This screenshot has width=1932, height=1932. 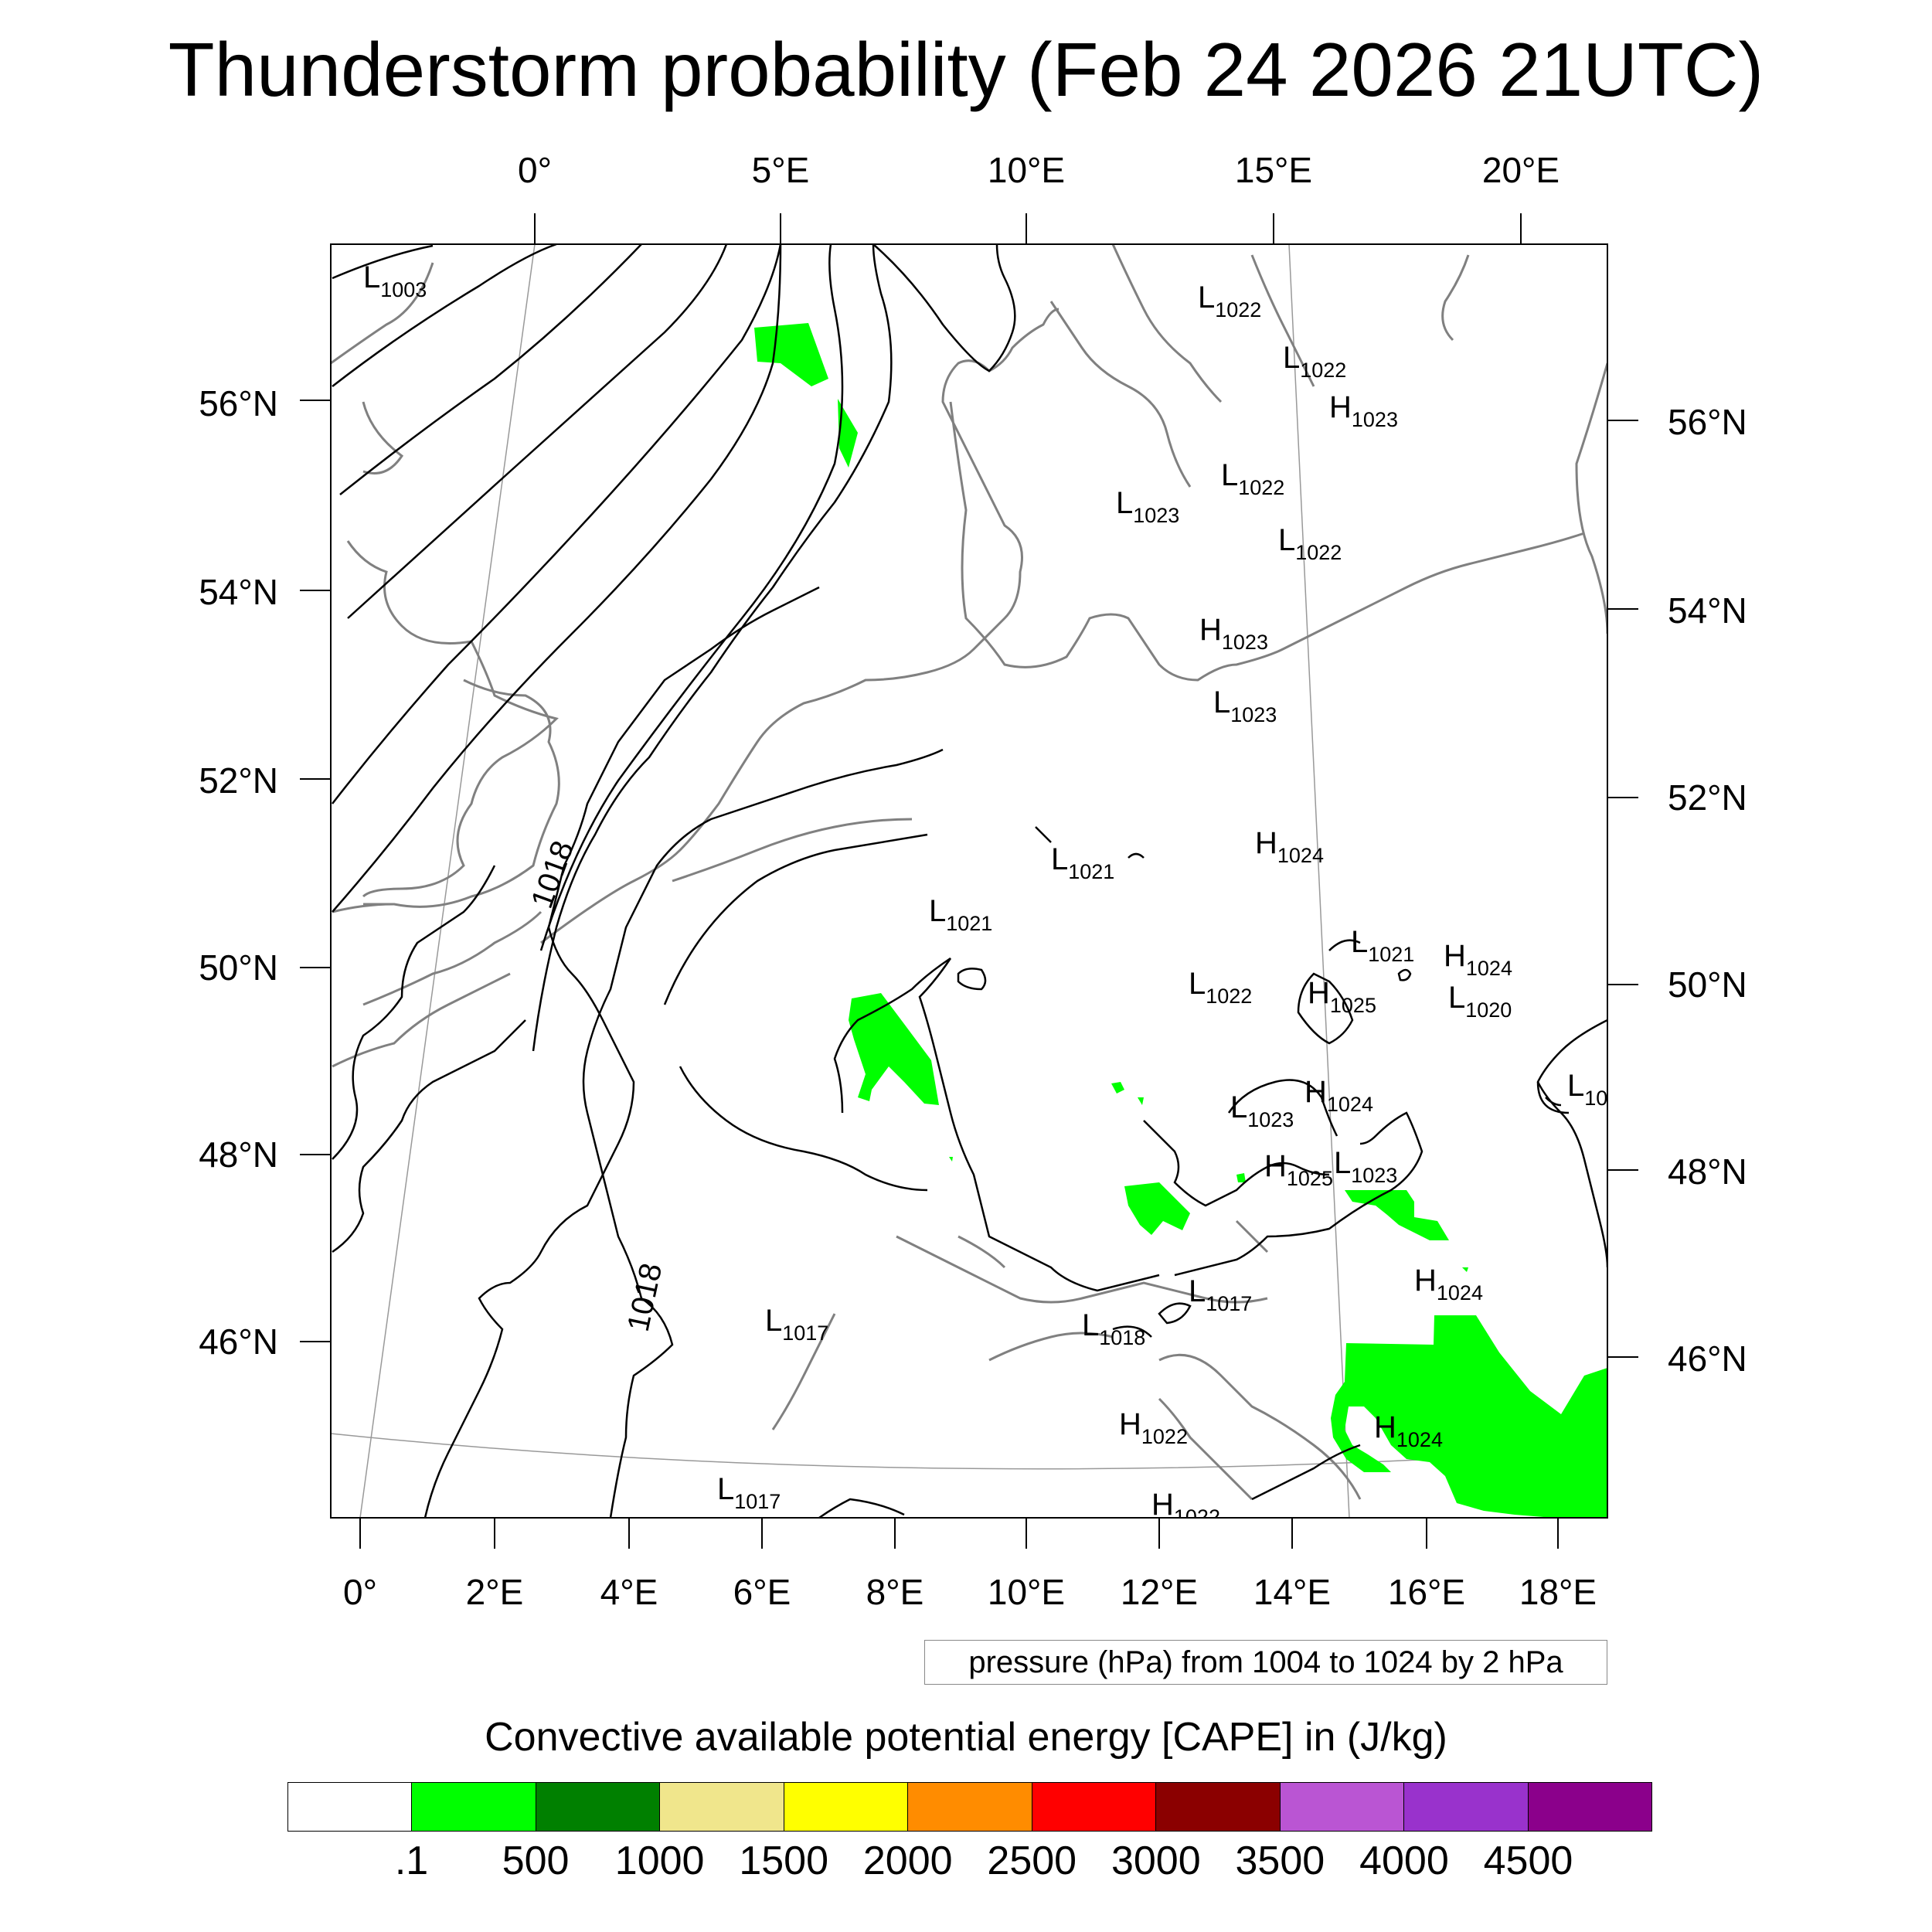 I want to click on lat-tick-right: 46°N, so click(x=1708, y=1359).